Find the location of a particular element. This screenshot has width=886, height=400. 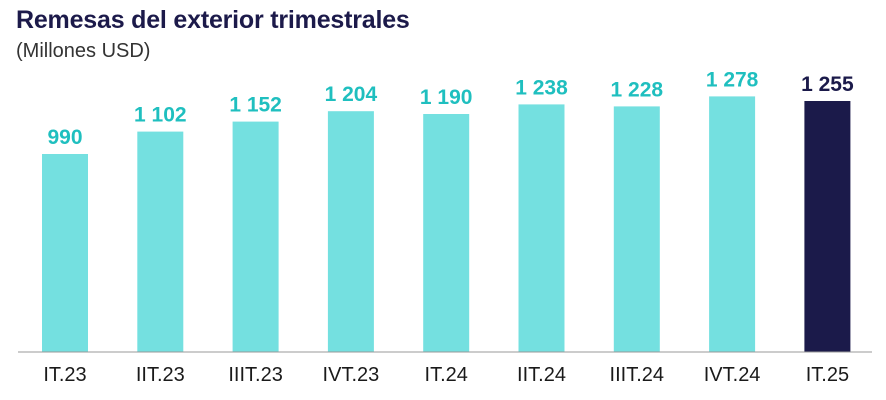

category-label: IT.23 is located at coordinates (64, 375).